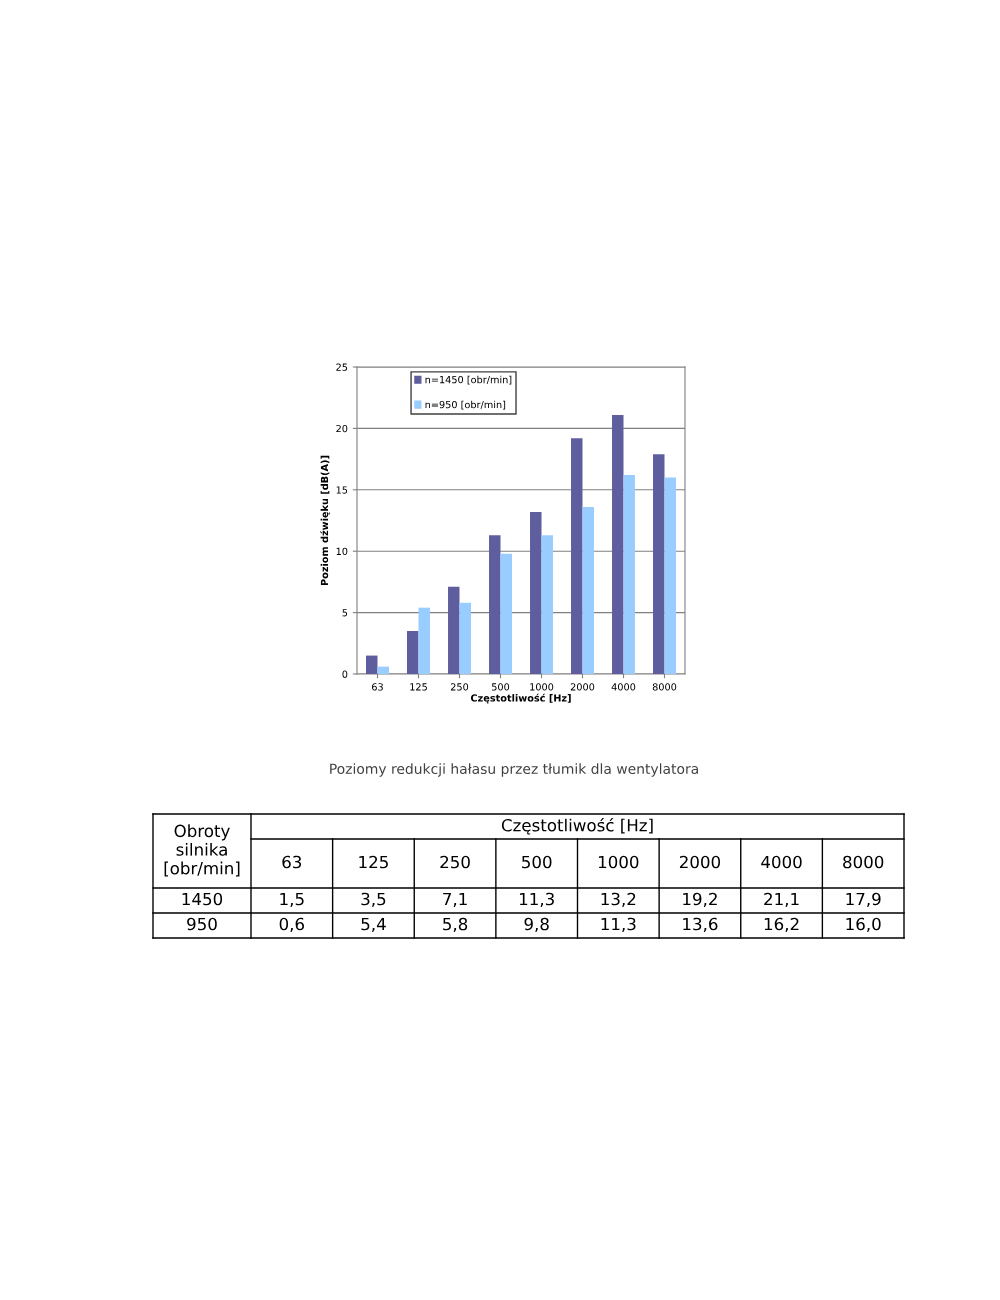 The width and height of the screenshot is (1000, 1300). What do you see at coordinates (542, 687) in the screenshot?
I see `x-tick-label: 1000` at bounding box center [542, 687].